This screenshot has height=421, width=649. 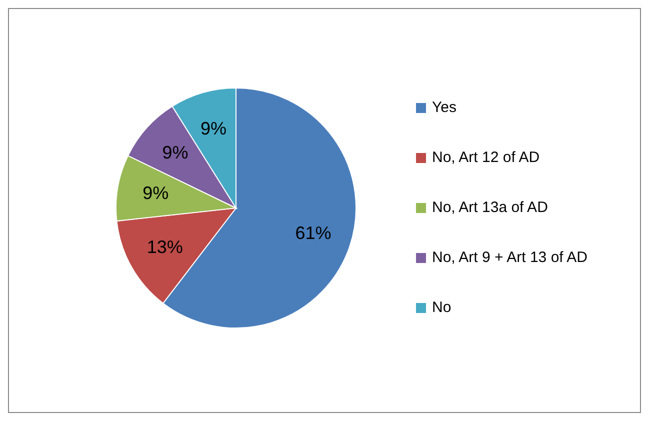 What do you see at coordinates (486, 157) in the screenshot?
I see `legend-label: No, Art 12 of AD` at bounding box center [486, 157].